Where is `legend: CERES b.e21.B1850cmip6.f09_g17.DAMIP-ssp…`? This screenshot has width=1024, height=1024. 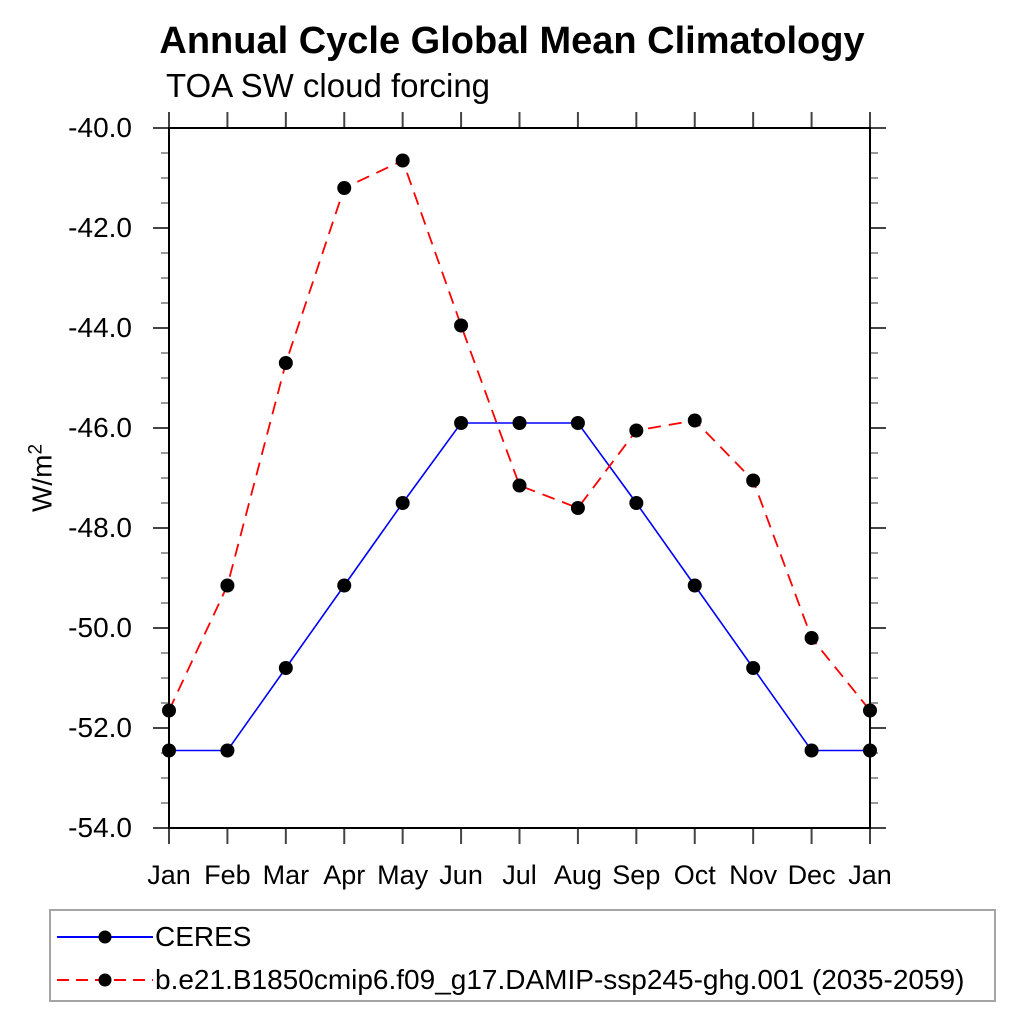
legend: CERES b.e21.B1850cmip6.f09_g17.DAMIP-ssp… is located at coordinates (522, 955).